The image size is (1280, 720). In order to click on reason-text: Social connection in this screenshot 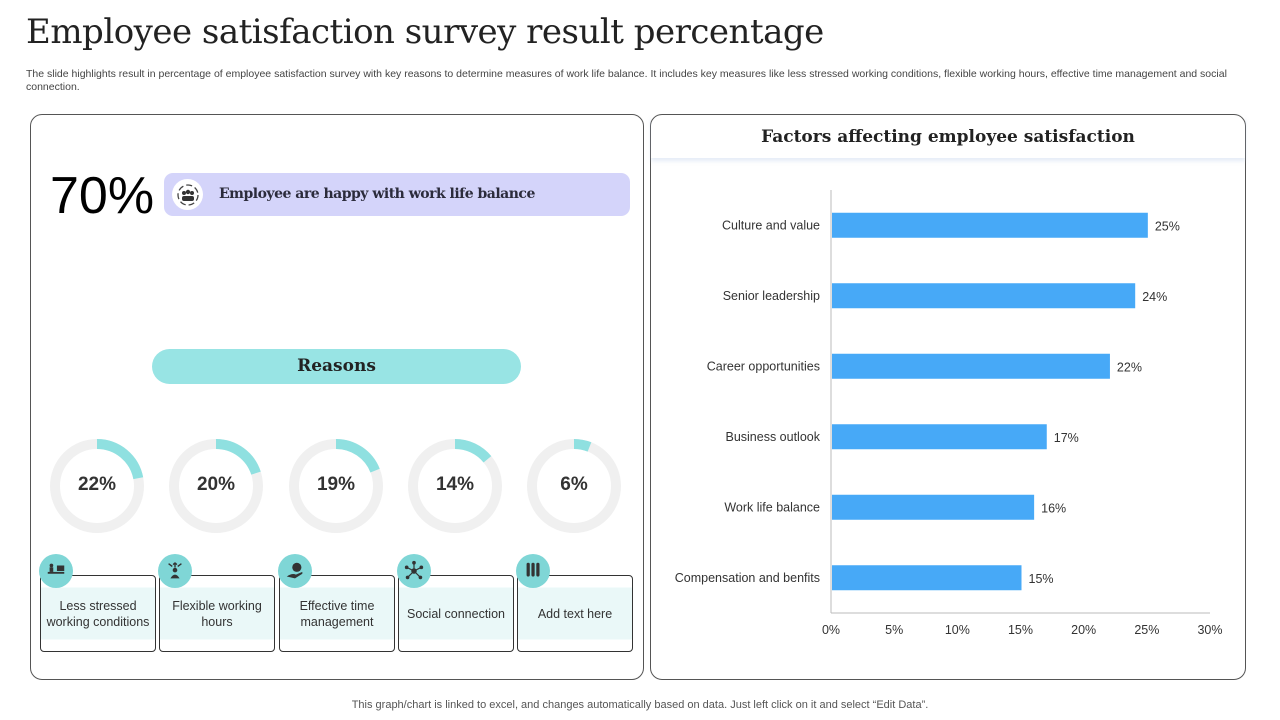, I will do `click(456, 613)`.